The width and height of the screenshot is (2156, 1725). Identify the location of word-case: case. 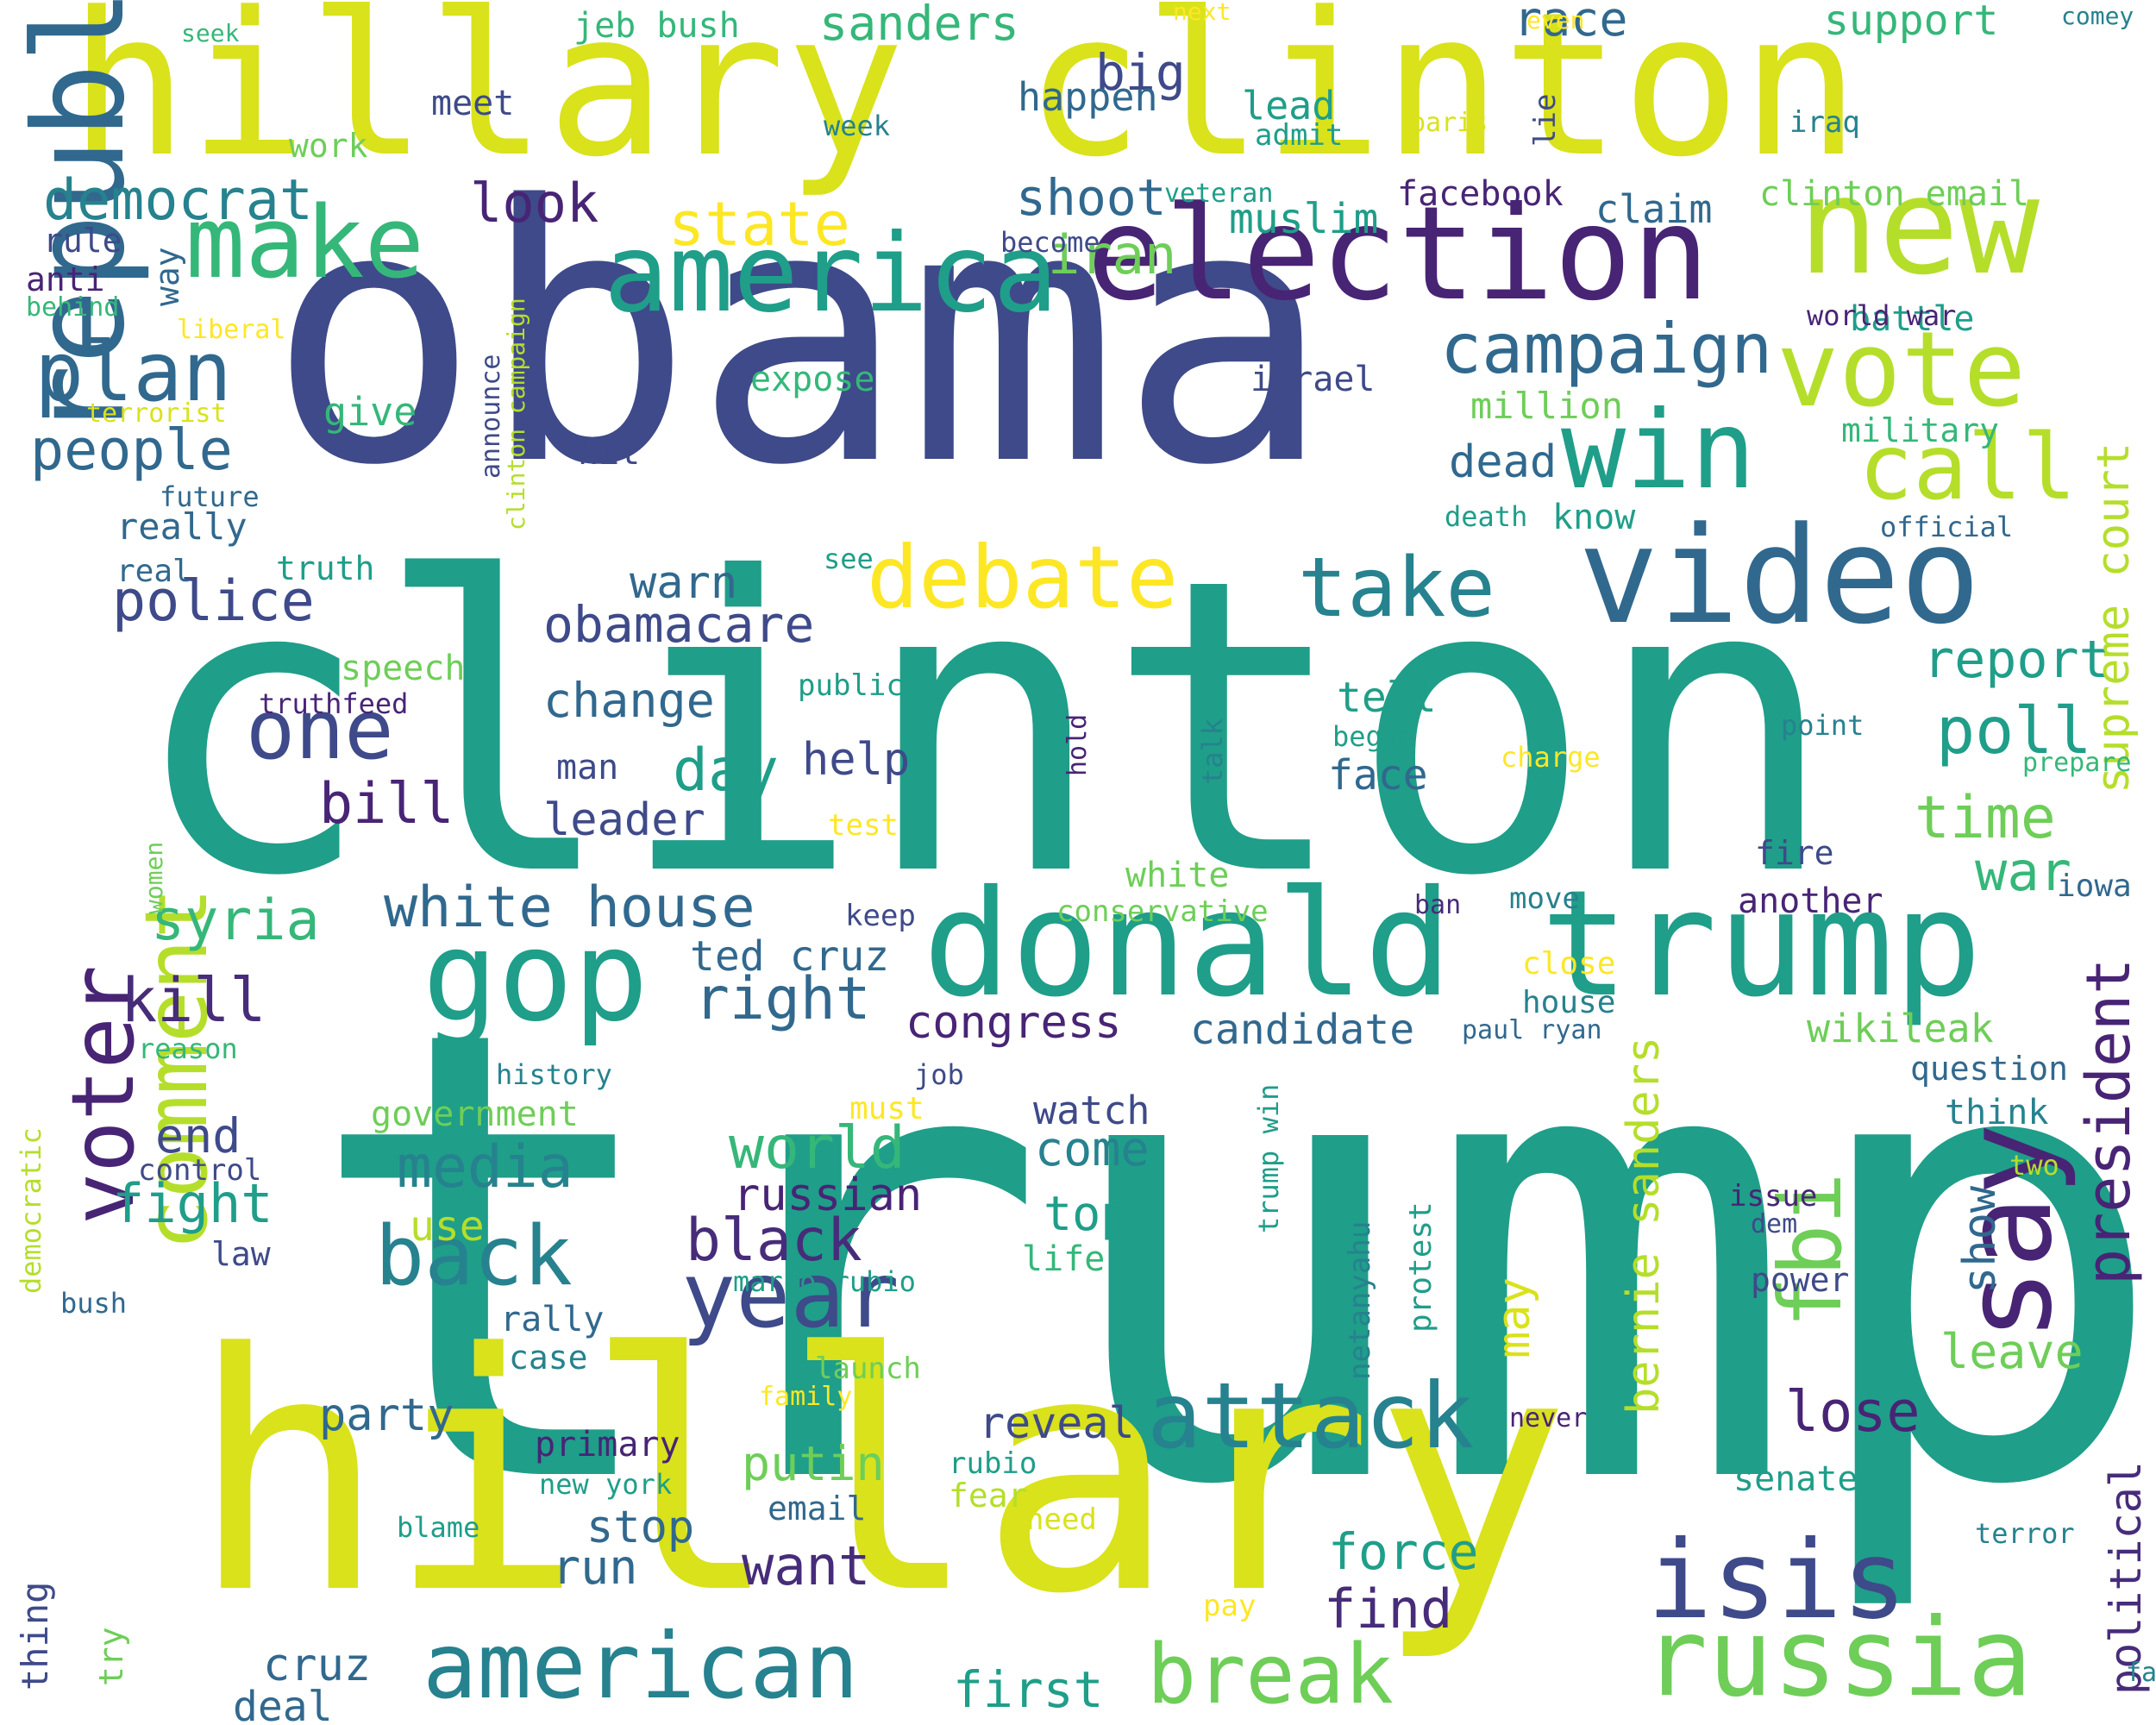
(548, 1358).